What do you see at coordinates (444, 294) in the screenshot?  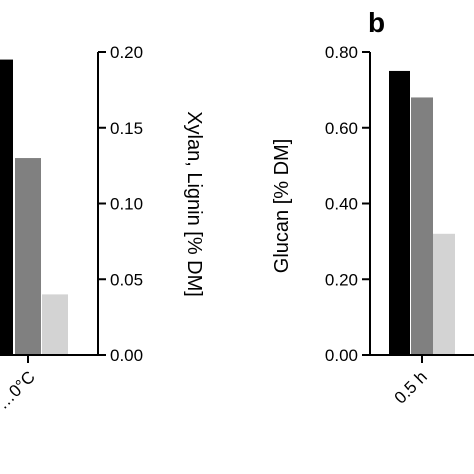 I see `bar-panel2-series3` at bounding box center [444, 294].